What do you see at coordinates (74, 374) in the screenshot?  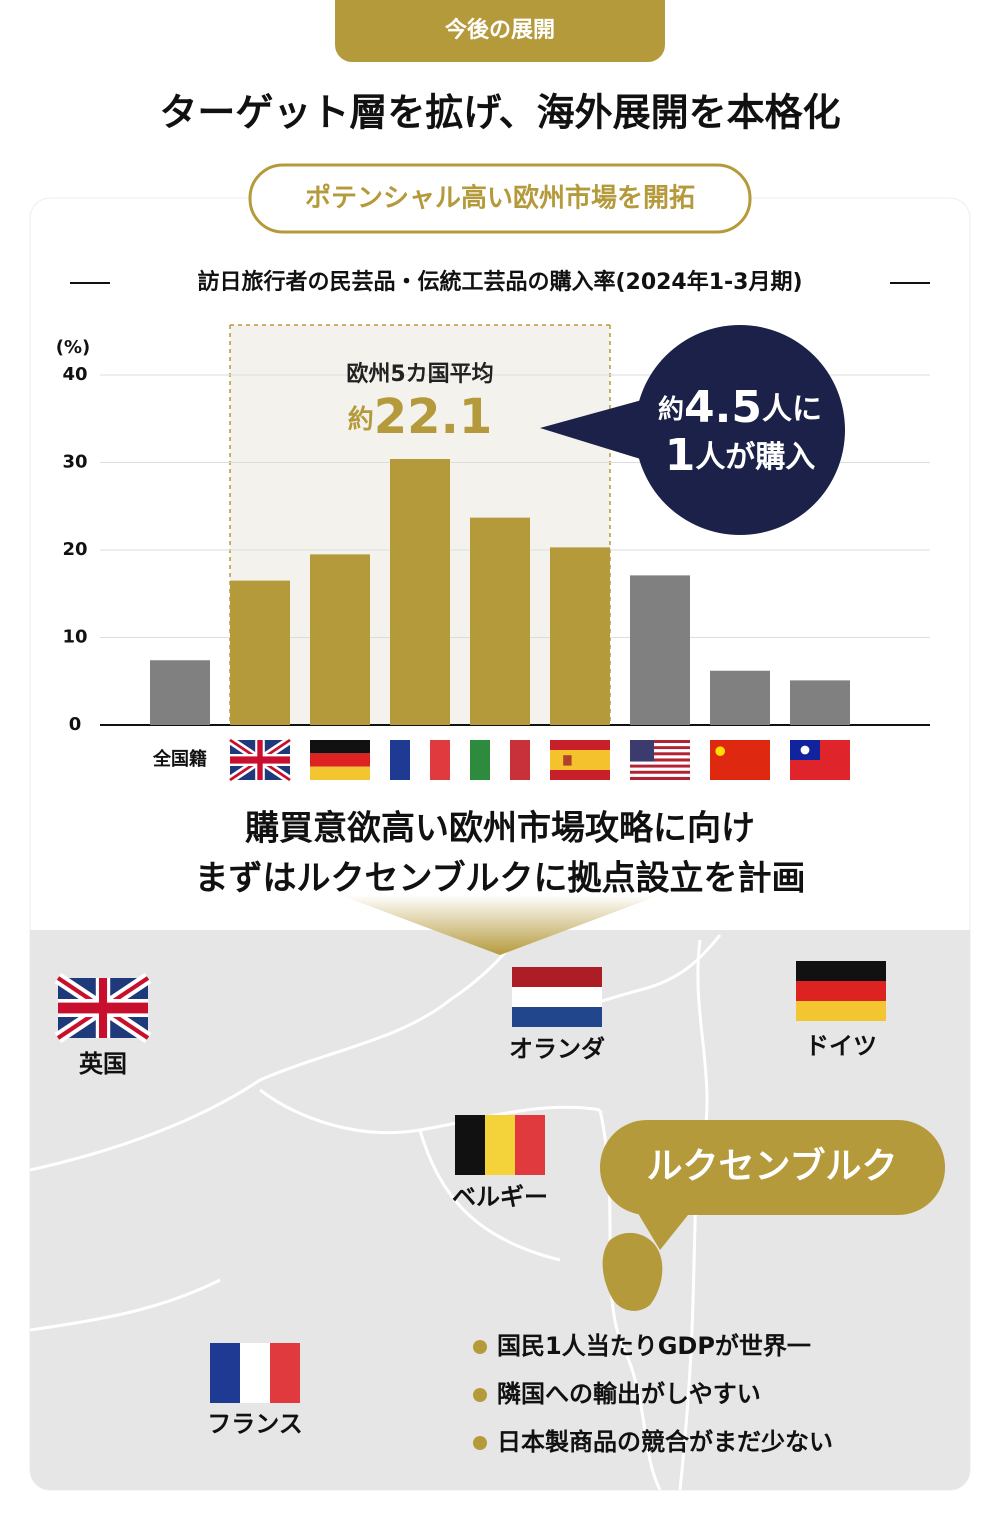 I see `y-tick-label: 40` at bounding box center [74, 374].